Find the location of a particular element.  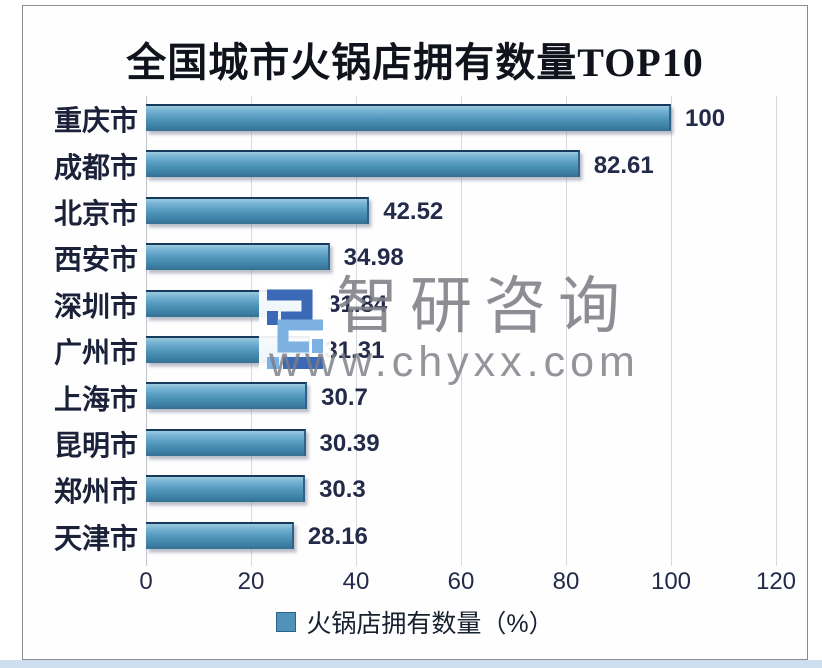

bar-row: 天津市 28.16 is located at coordinates (399, 537).